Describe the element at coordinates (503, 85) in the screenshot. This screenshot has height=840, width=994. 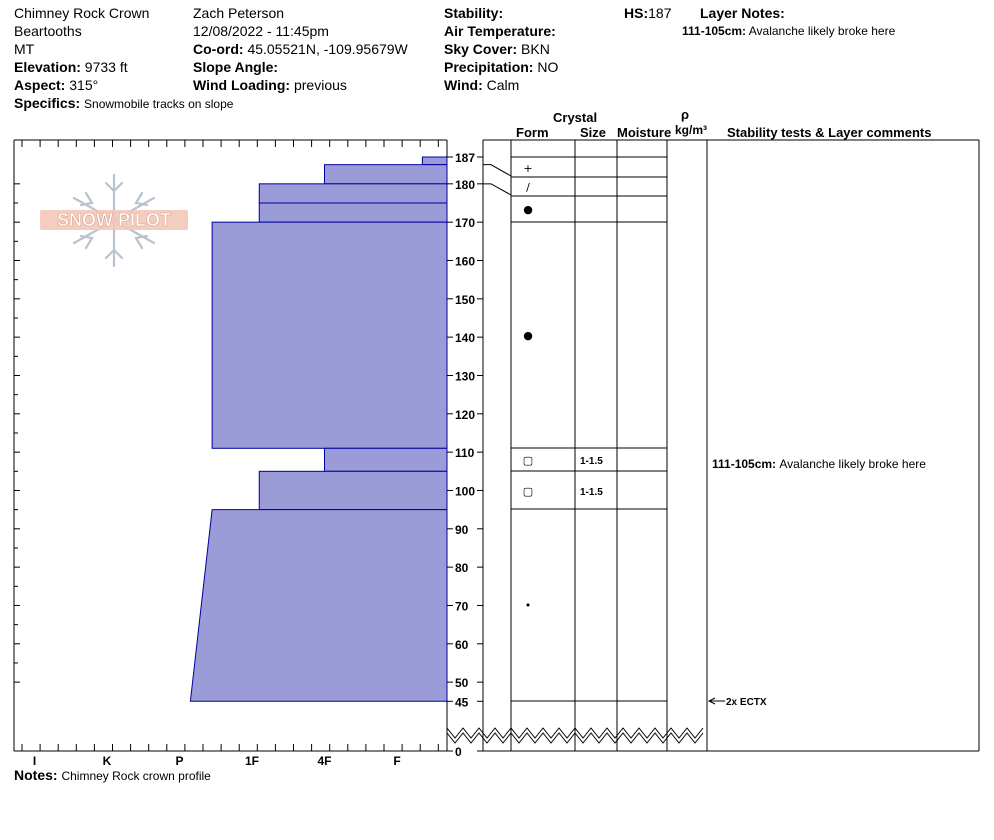
I see `wind-value: Calm` at that location.